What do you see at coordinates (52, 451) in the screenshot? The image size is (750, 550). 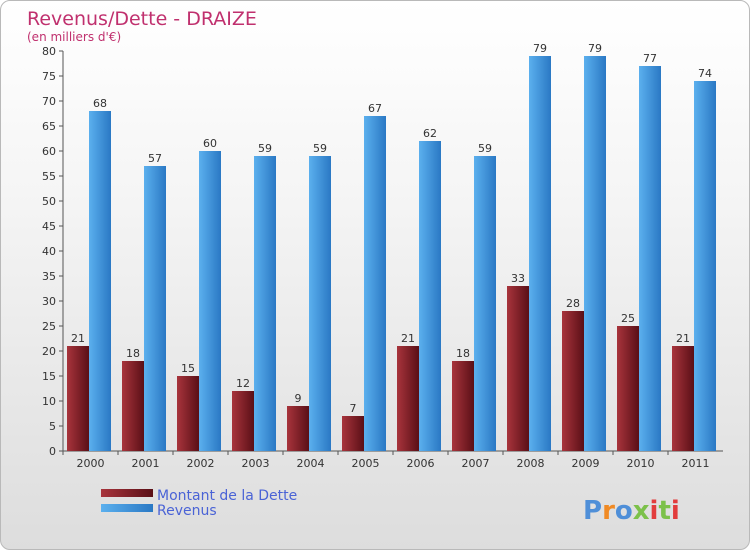 I see `y-tick-label: 0` at bounding box center [52, 451].